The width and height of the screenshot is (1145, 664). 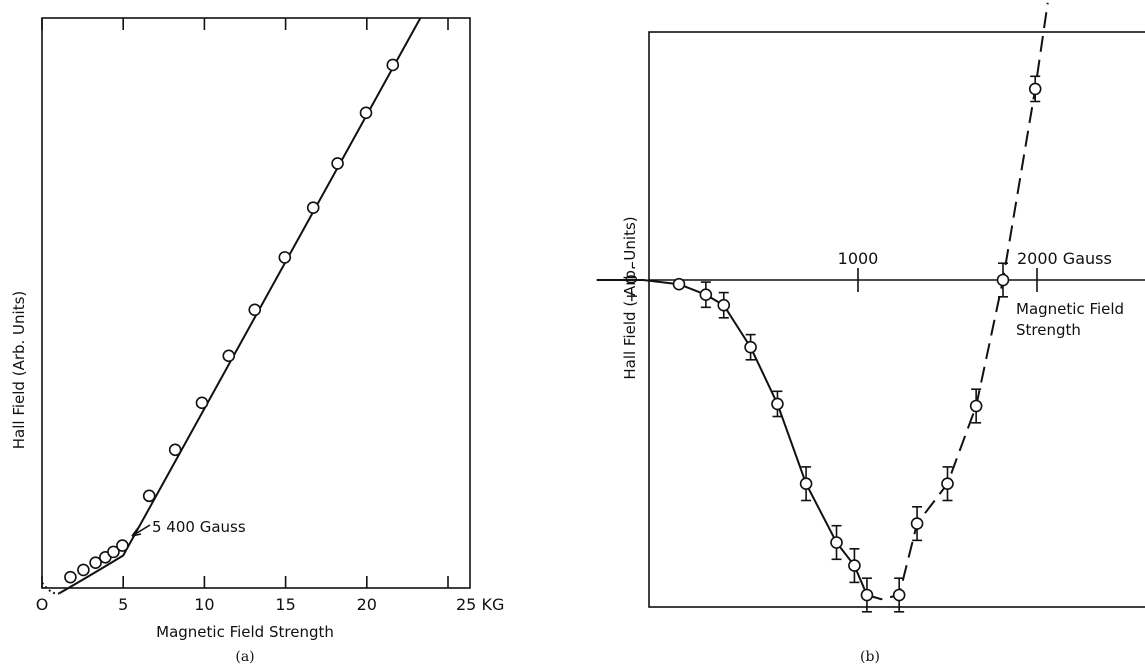 What do you see at coordinates (285, 604) in the screenshot?
I see `panel-a-x-tick-label: 15` at bounding box center [285, 604].